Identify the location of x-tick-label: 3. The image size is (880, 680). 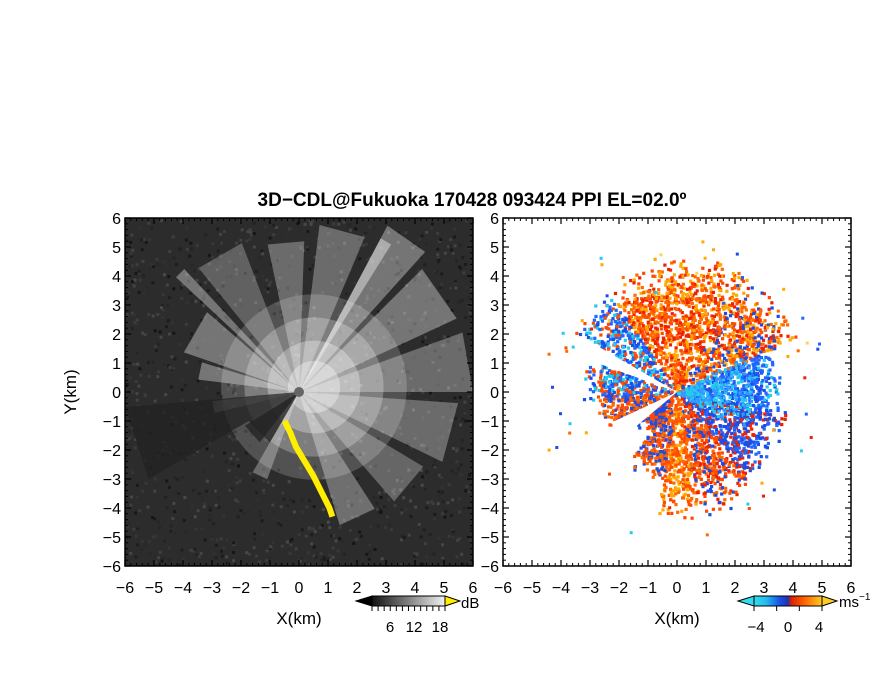
(386, 588).